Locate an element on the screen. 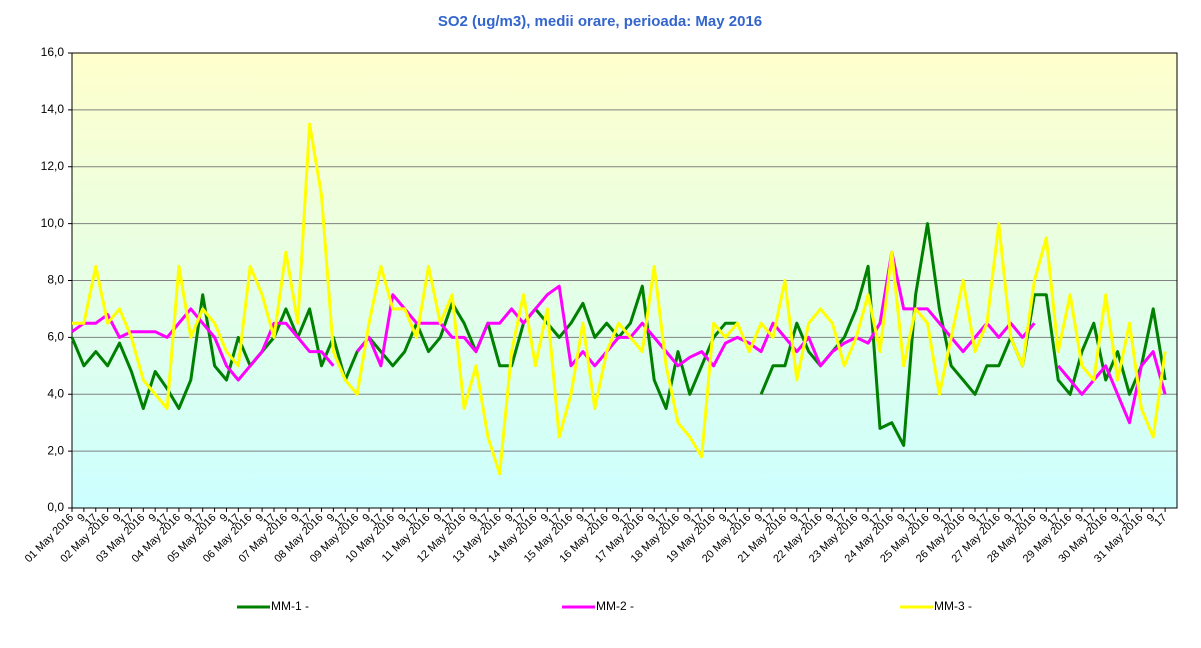  y-tick-label: 8,0 is located at coordinates (55, 280).